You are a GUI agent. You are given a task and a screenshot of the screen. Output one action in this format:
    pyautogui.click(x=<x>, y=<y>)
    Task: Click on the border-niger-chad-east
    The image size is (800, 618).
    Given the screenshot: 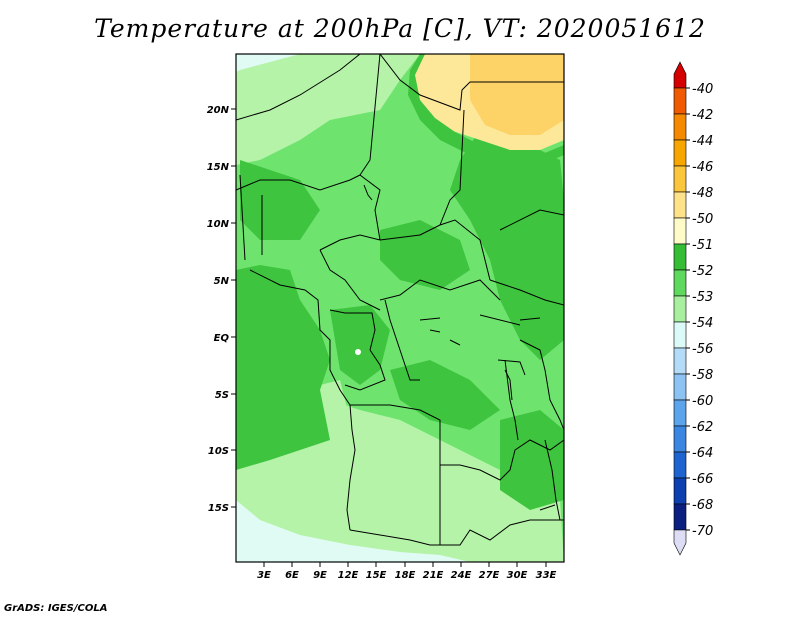 What is the action you would take?
    pyautogui.click(x=370, y=147)
    